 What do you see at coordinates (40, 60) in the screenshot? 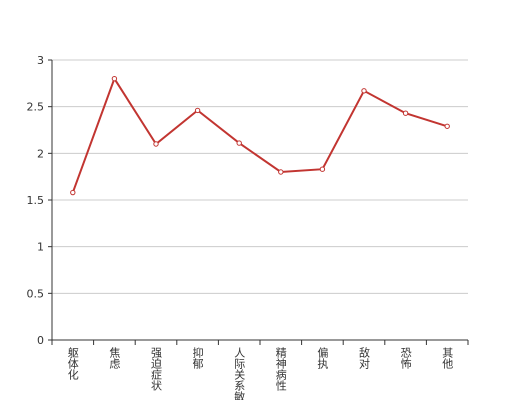
I see `y-tick-label: 3` at bounding box center [40, 60].